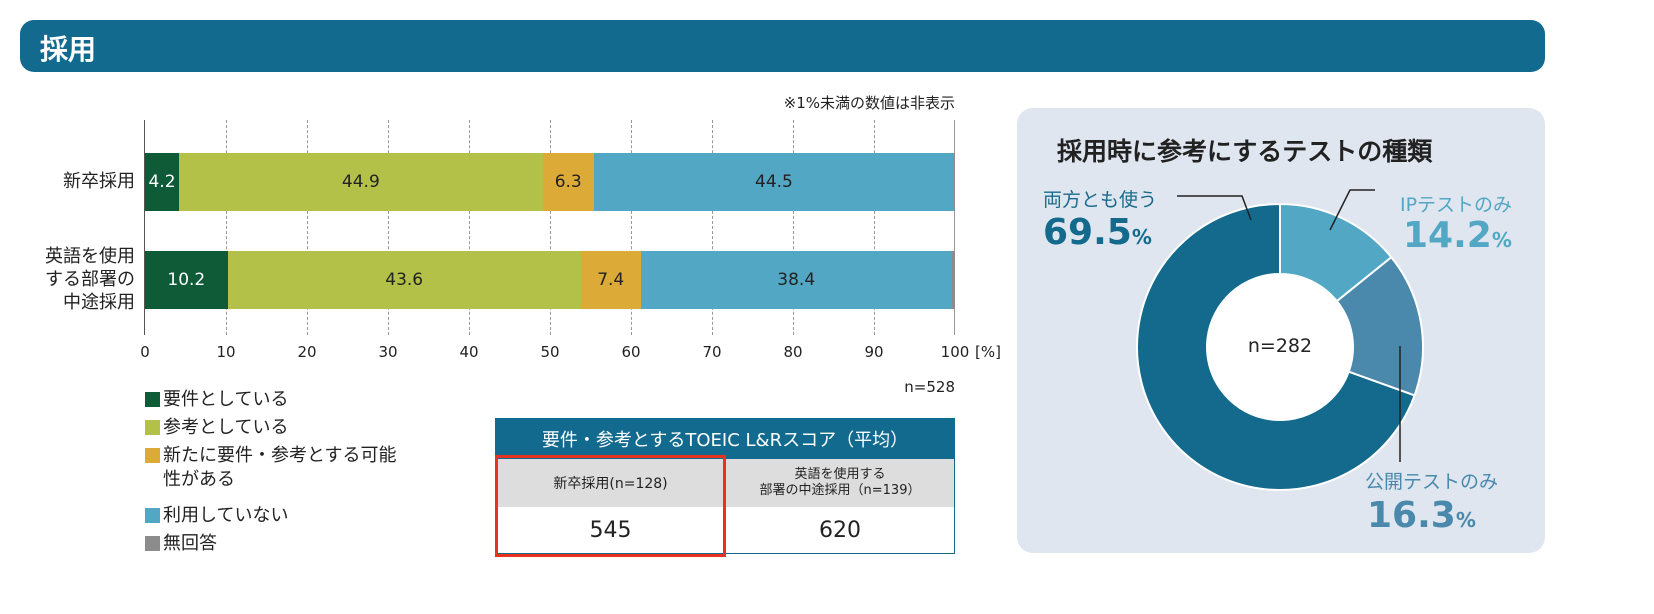  I want to click on bar-segment: 38.4, so click(796, 280).